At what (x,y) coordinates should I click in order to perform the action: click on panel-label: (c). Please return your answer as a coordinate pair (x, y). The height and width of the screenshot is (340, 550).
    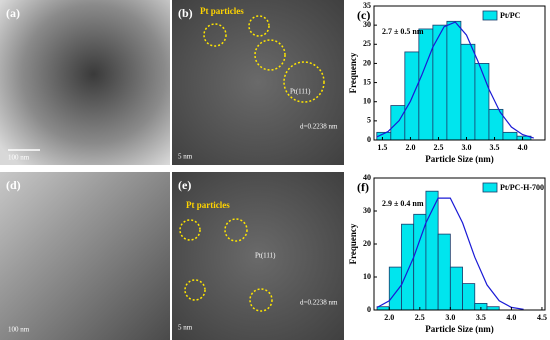
    Looking at the image, I should click on (363, 15).